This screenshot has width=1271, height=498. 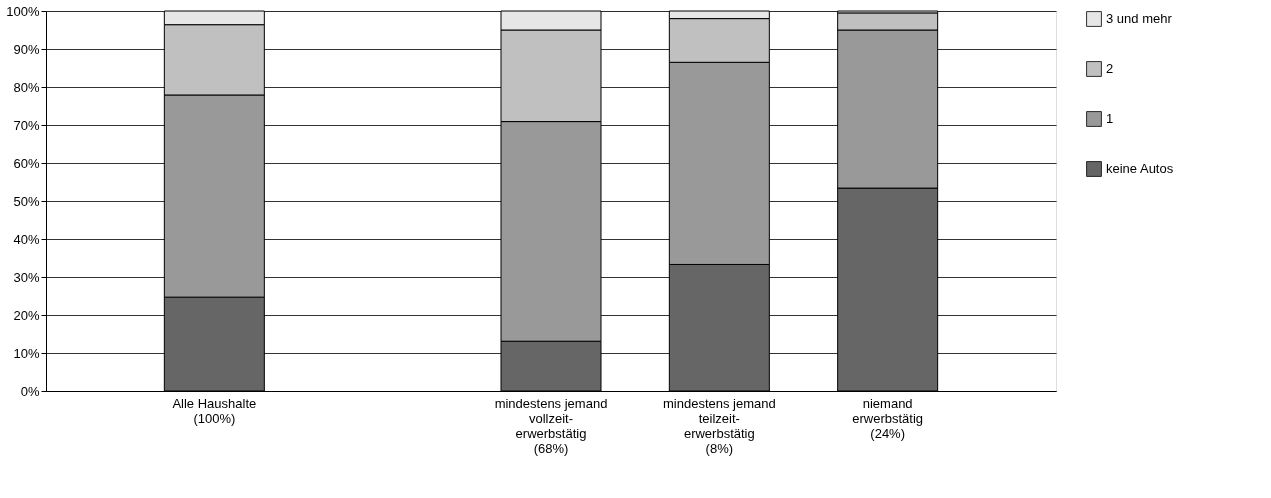 What do you see at coordinates (1110, 68) in the screenshot?
I see `legend-label: 2` at bounding box center [1110, 68].